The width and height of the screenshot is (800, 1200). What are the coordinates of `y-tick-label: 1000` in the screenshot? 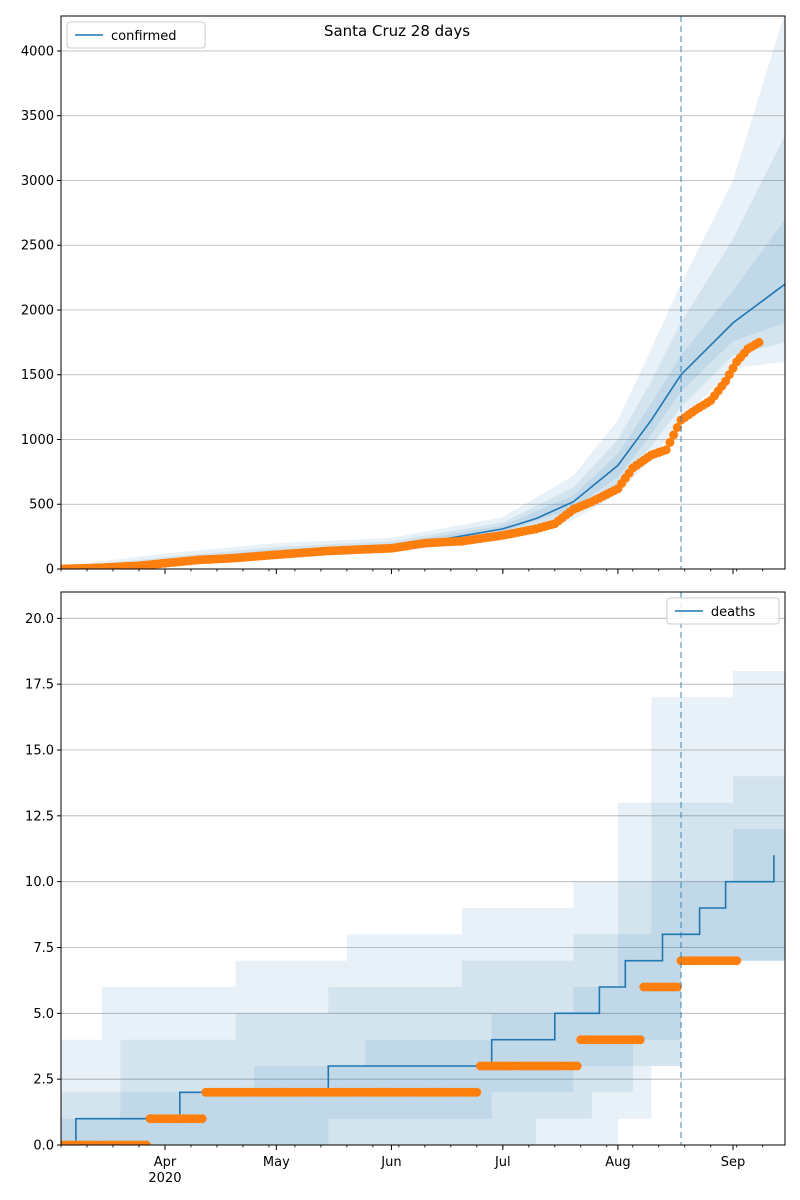 It's located at (37, 440).